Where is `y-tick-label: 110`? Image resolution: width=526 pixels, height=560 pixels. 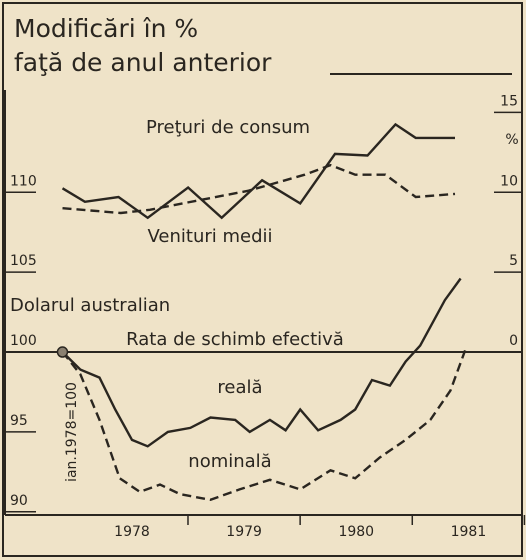
y-tick-label: 110 is located at coordinates (23, 181).